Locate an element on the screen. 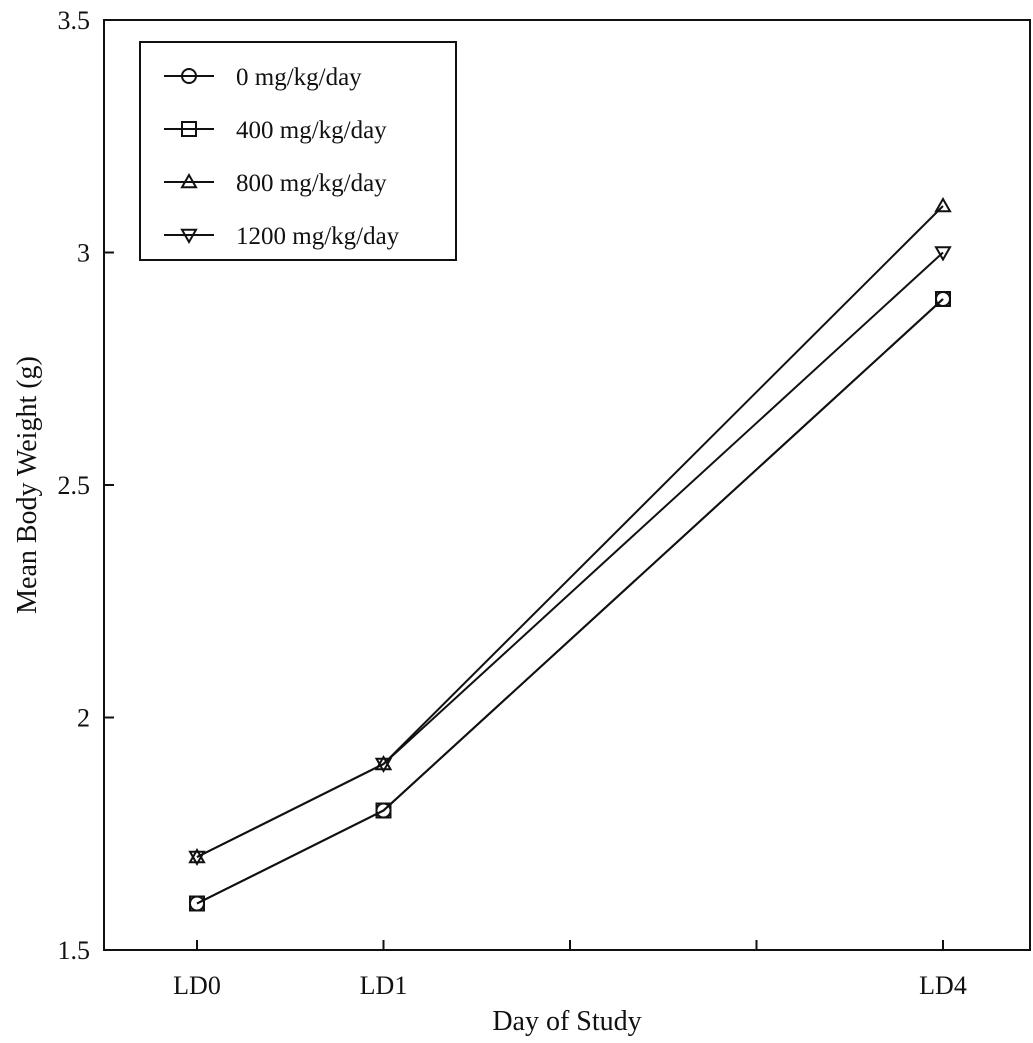 The image size is (1033, 1043). x-tick-label: LD0 is located at coordinates (197, 985).